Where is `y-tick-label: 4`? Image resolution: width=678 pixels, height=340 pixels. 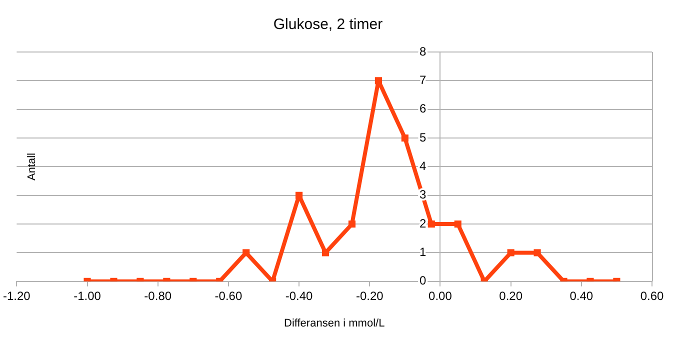 y-tick-label: 4 is located at coordinates (423, 166).